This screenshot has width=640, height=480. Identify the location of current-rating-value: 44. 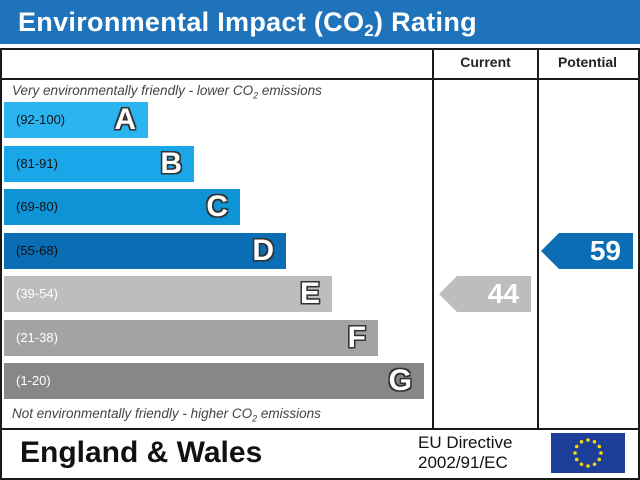
(503, 293).